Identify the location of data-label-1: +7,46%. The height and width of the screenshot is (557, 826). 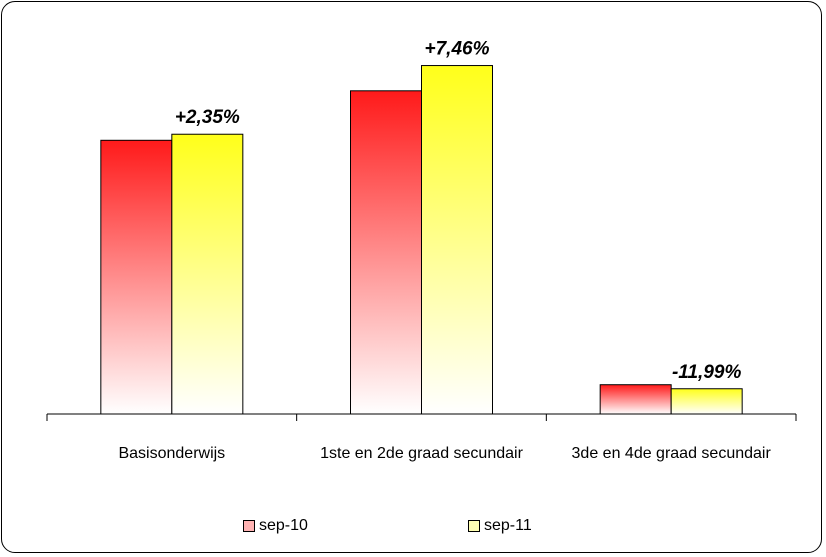
(457, 49).